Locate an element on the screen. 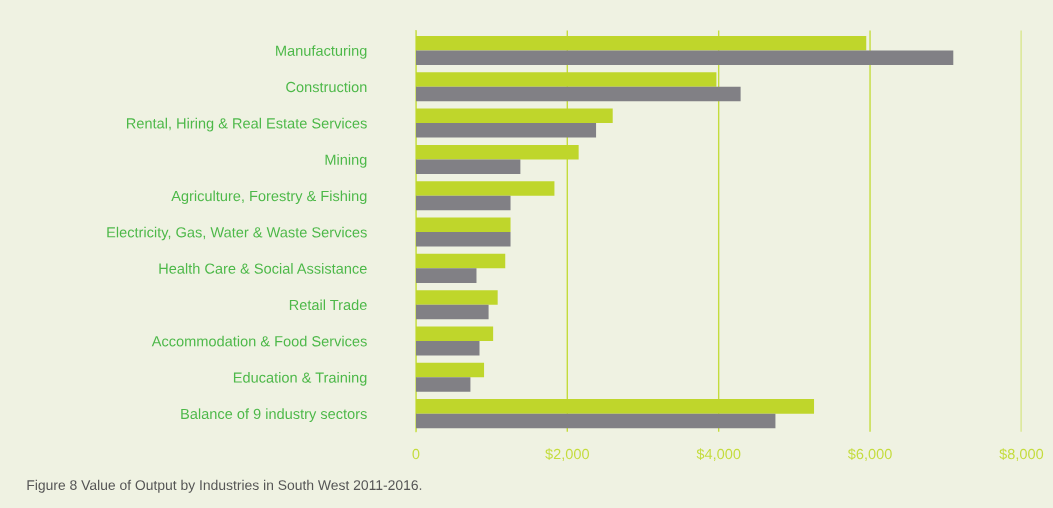 The image size is (1053, 508). y-tick-label: Agriculture, Forestry & Fishing is located at coordinates (269, 197).